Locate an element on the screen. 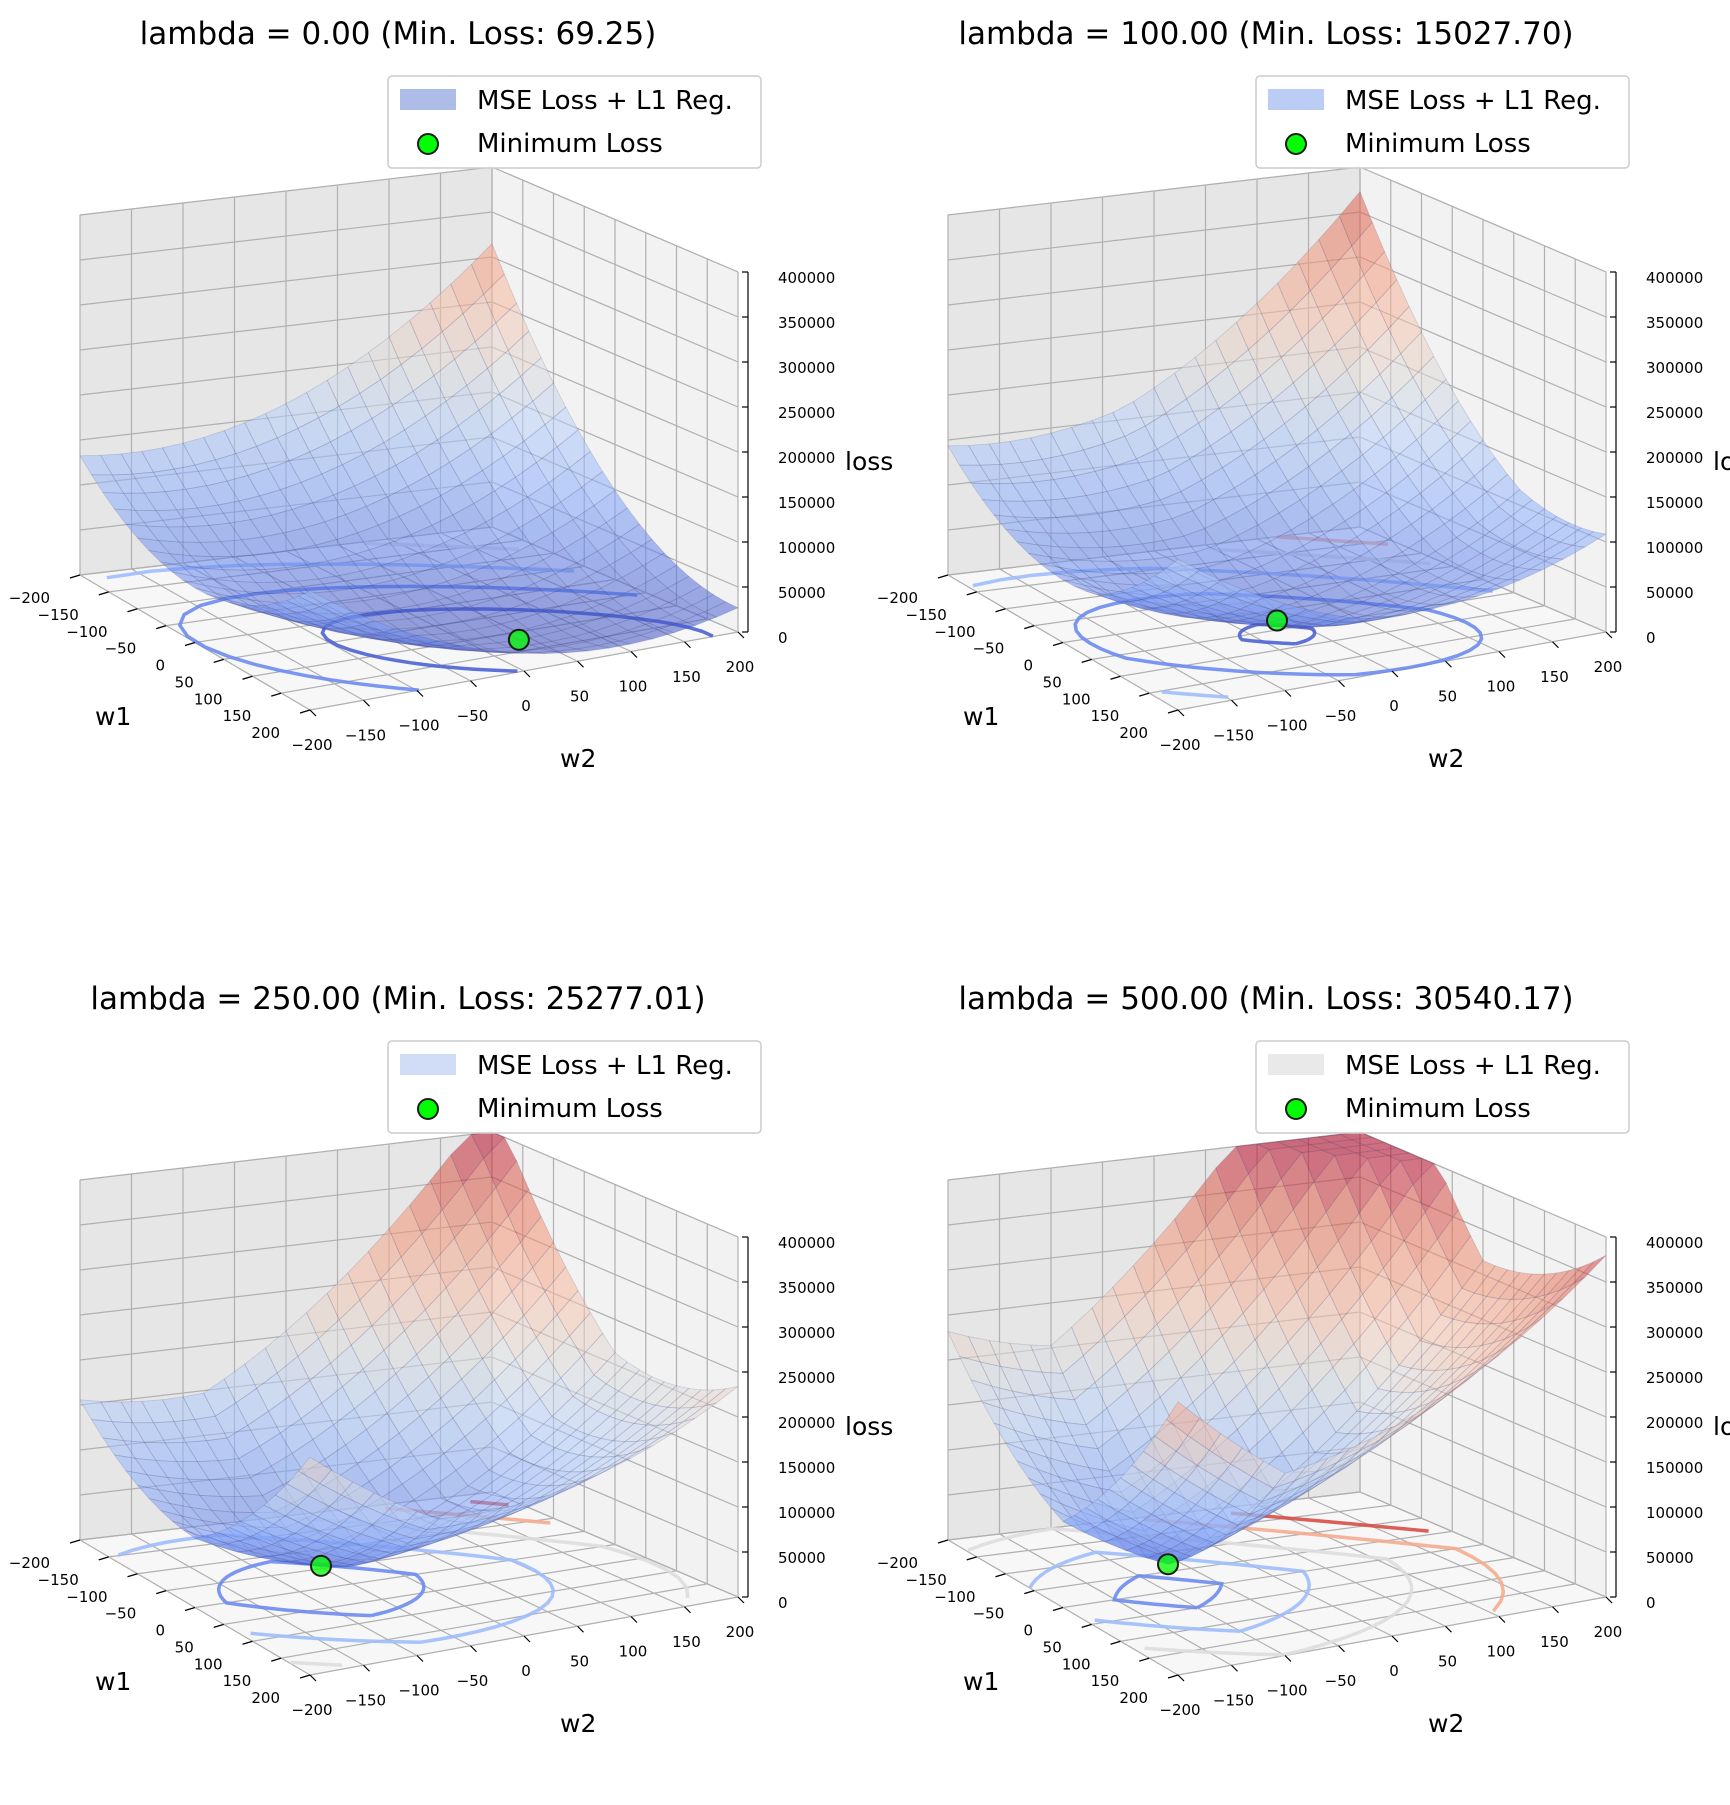  z-tick-label: 200000 is located at coordinates (806, 458).